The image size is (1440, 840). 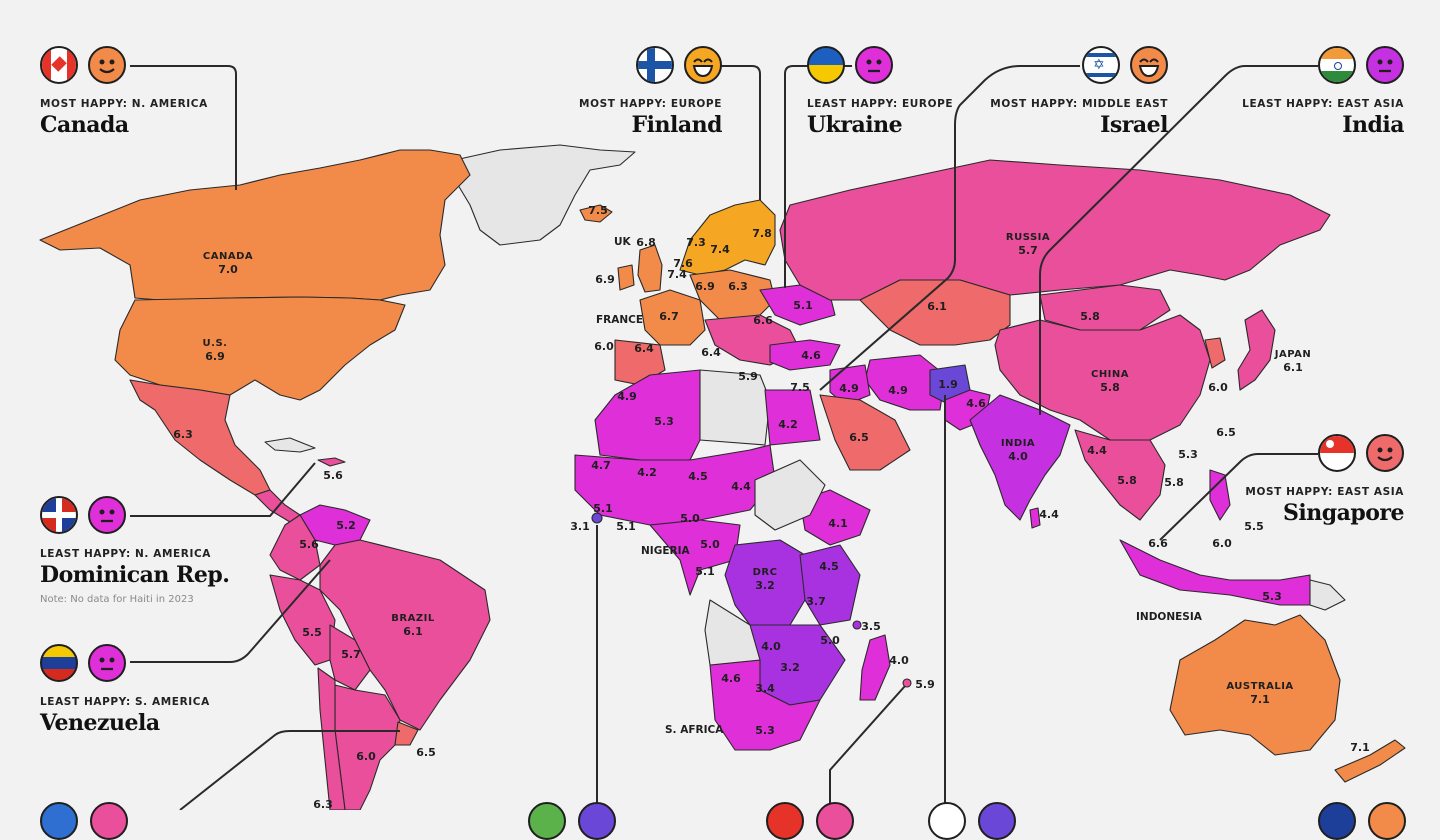 What do you see at coordinates (1370, 761) in the screenshot?
I see `new-zealand-shape` at bounding box center [1370, 761].